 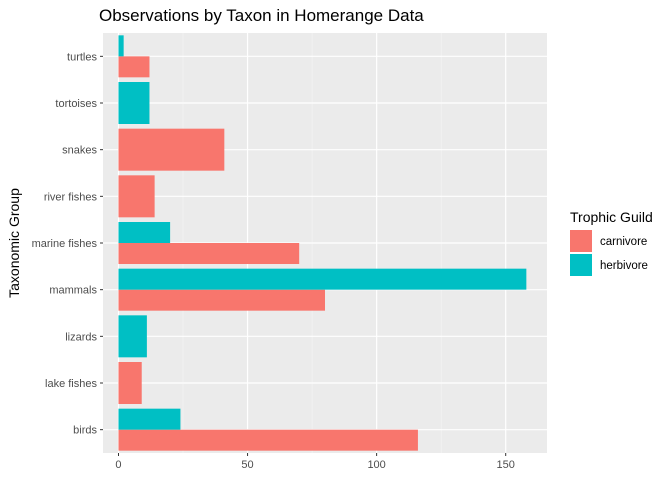 I want to click on y-tick-label: lake fishes, so click(x=71, y=384).